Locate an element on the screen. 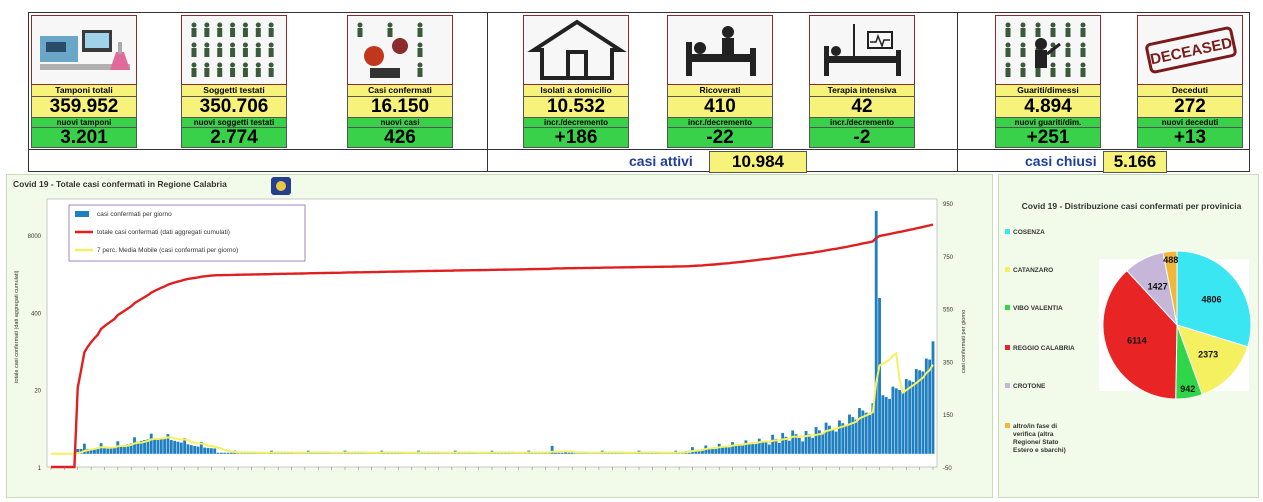 The width and height of the screenshot is (1263, 502). pie-slice-label: 1427 is located at coordinates (1158, 287).